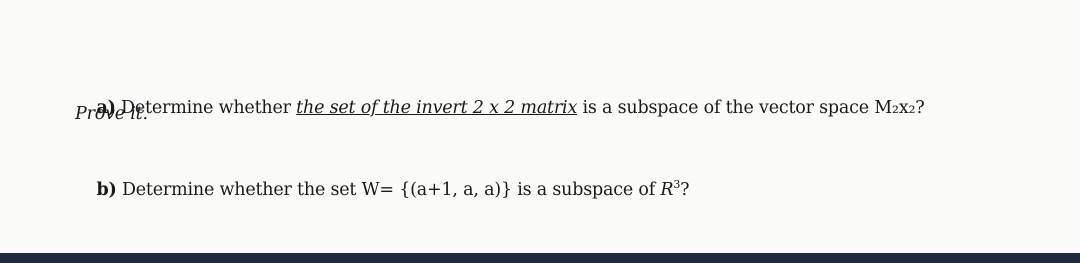  What do you see at coordinates (540, 258) in the screenshot?
I see `bottom-bar` at bounding box center [540, 258].